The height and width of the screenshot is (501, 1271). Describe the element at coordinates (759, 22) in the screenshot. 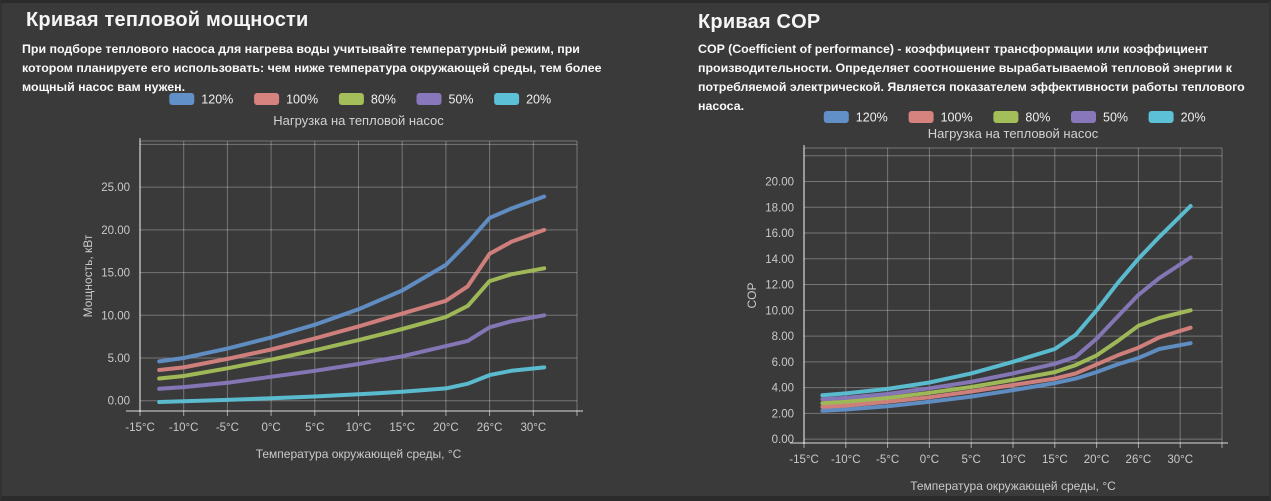

I see `cop-title: Кривая COP` at that location.